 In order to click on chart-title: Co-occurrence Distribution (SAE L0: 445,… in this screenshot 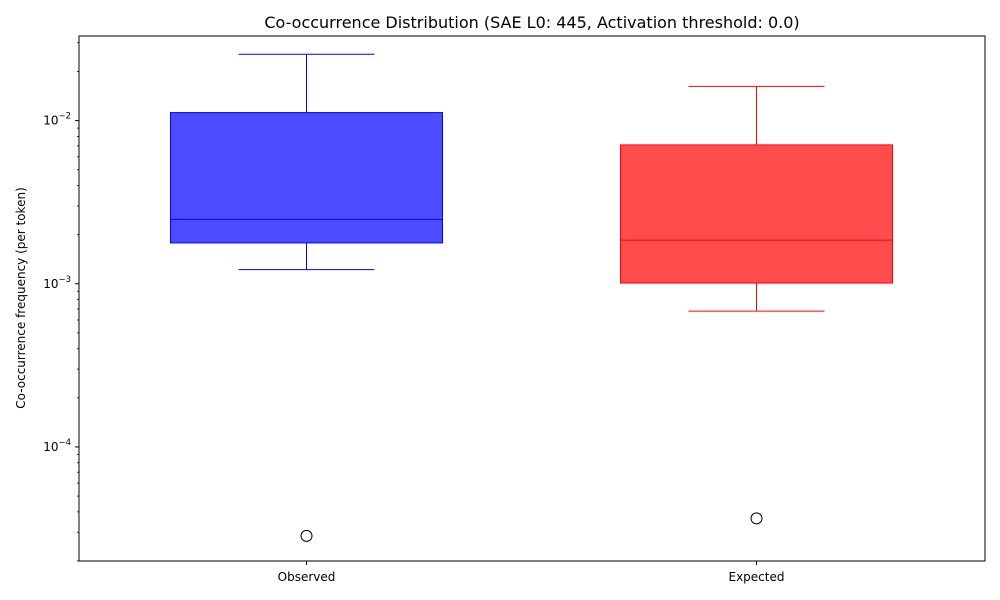, I will do `click(531, 22)`.